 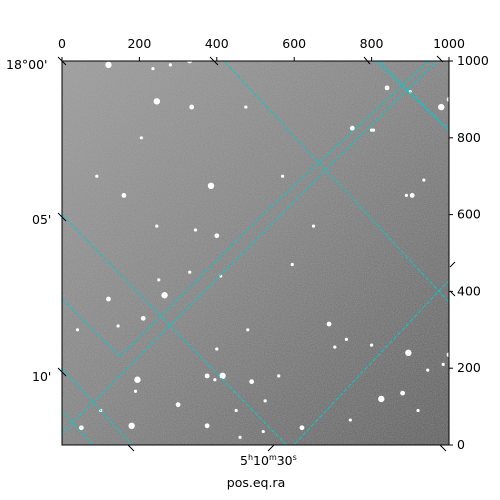 I want to click on right-tick-label: 600, so click(x=469, y=214).